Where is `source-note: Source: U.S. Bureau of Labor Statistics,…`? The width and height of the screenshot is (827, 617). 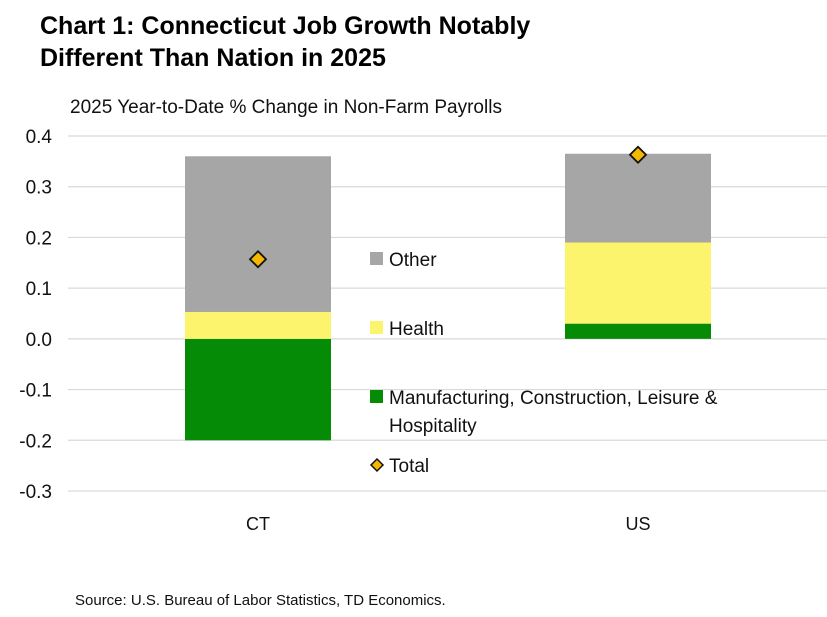 source-note: Source: U.S. Bureau of Labor Statistics,… is located at coordinates (260, 600).